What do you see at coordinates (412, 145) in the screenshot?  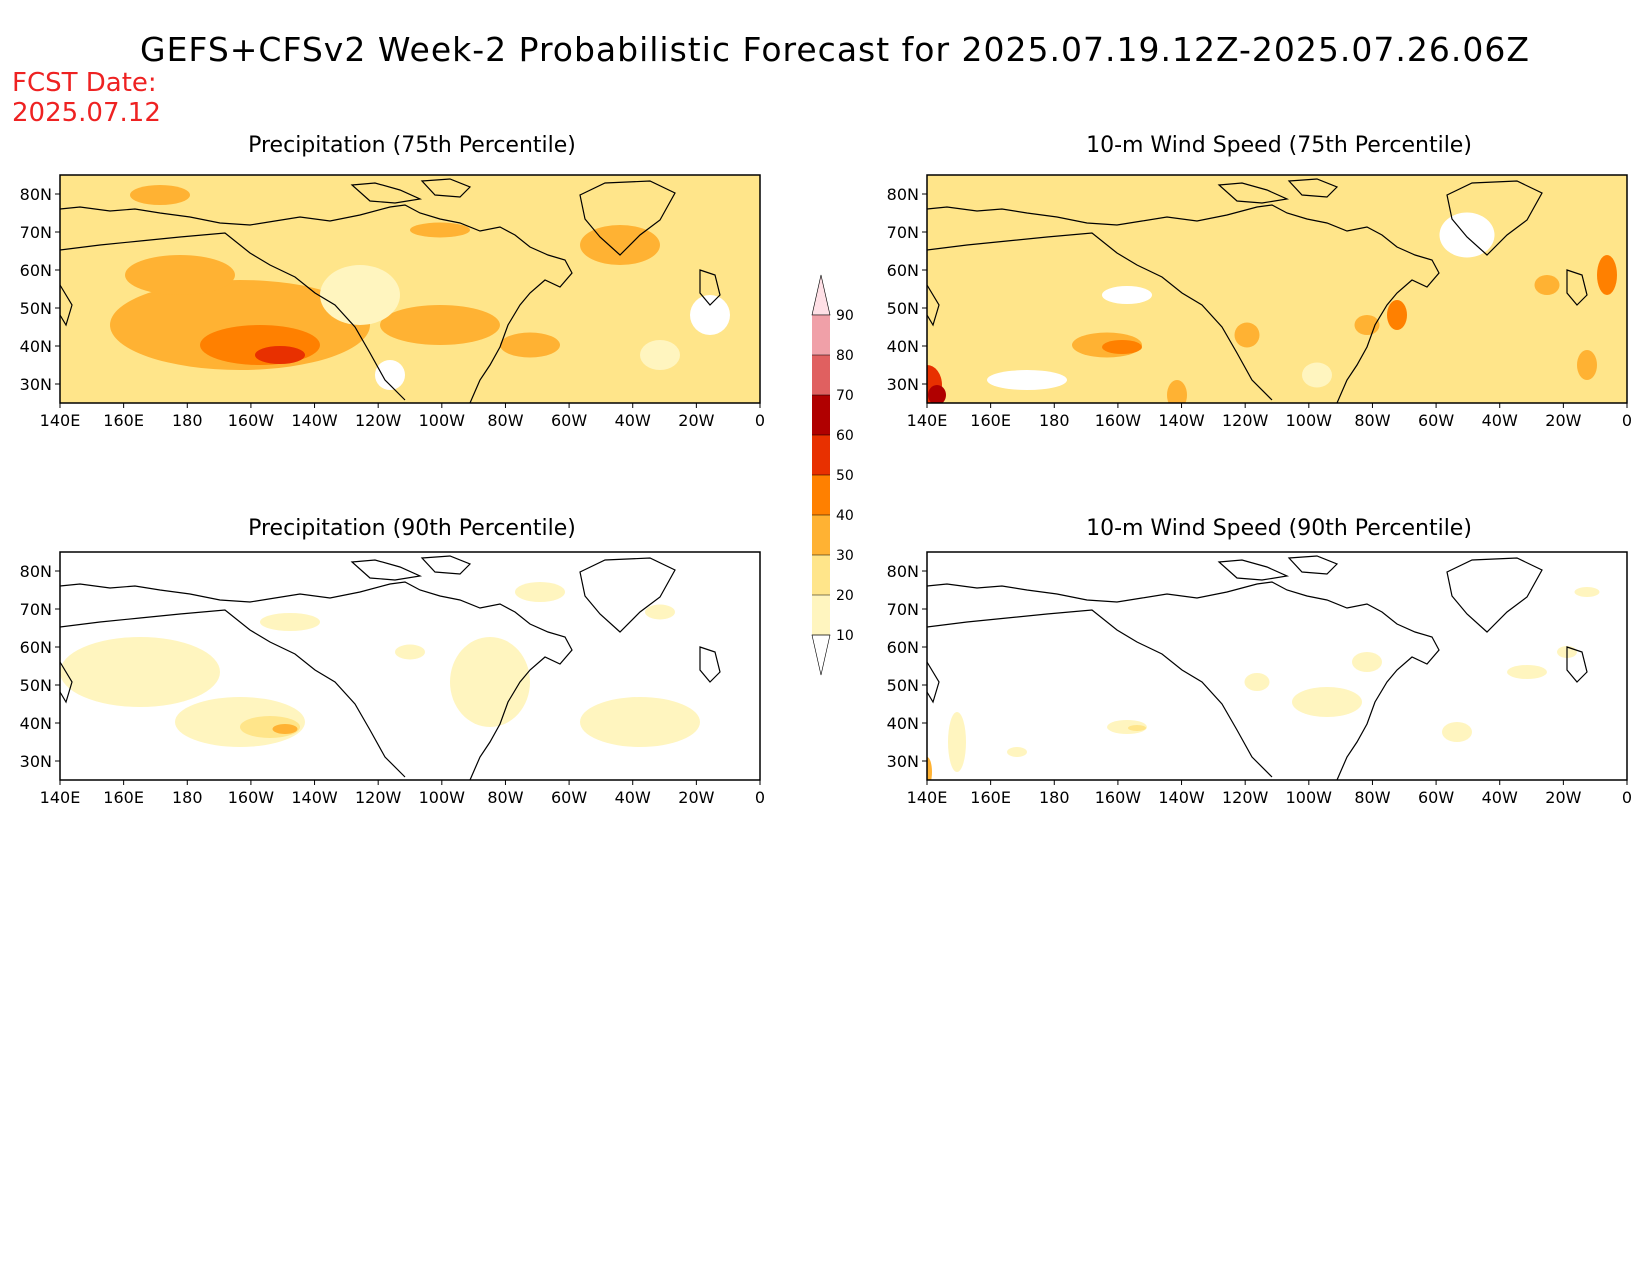 I see `panel-title-precip75: Precipitation (75th Percentile)` at bounding box center [412, 145].